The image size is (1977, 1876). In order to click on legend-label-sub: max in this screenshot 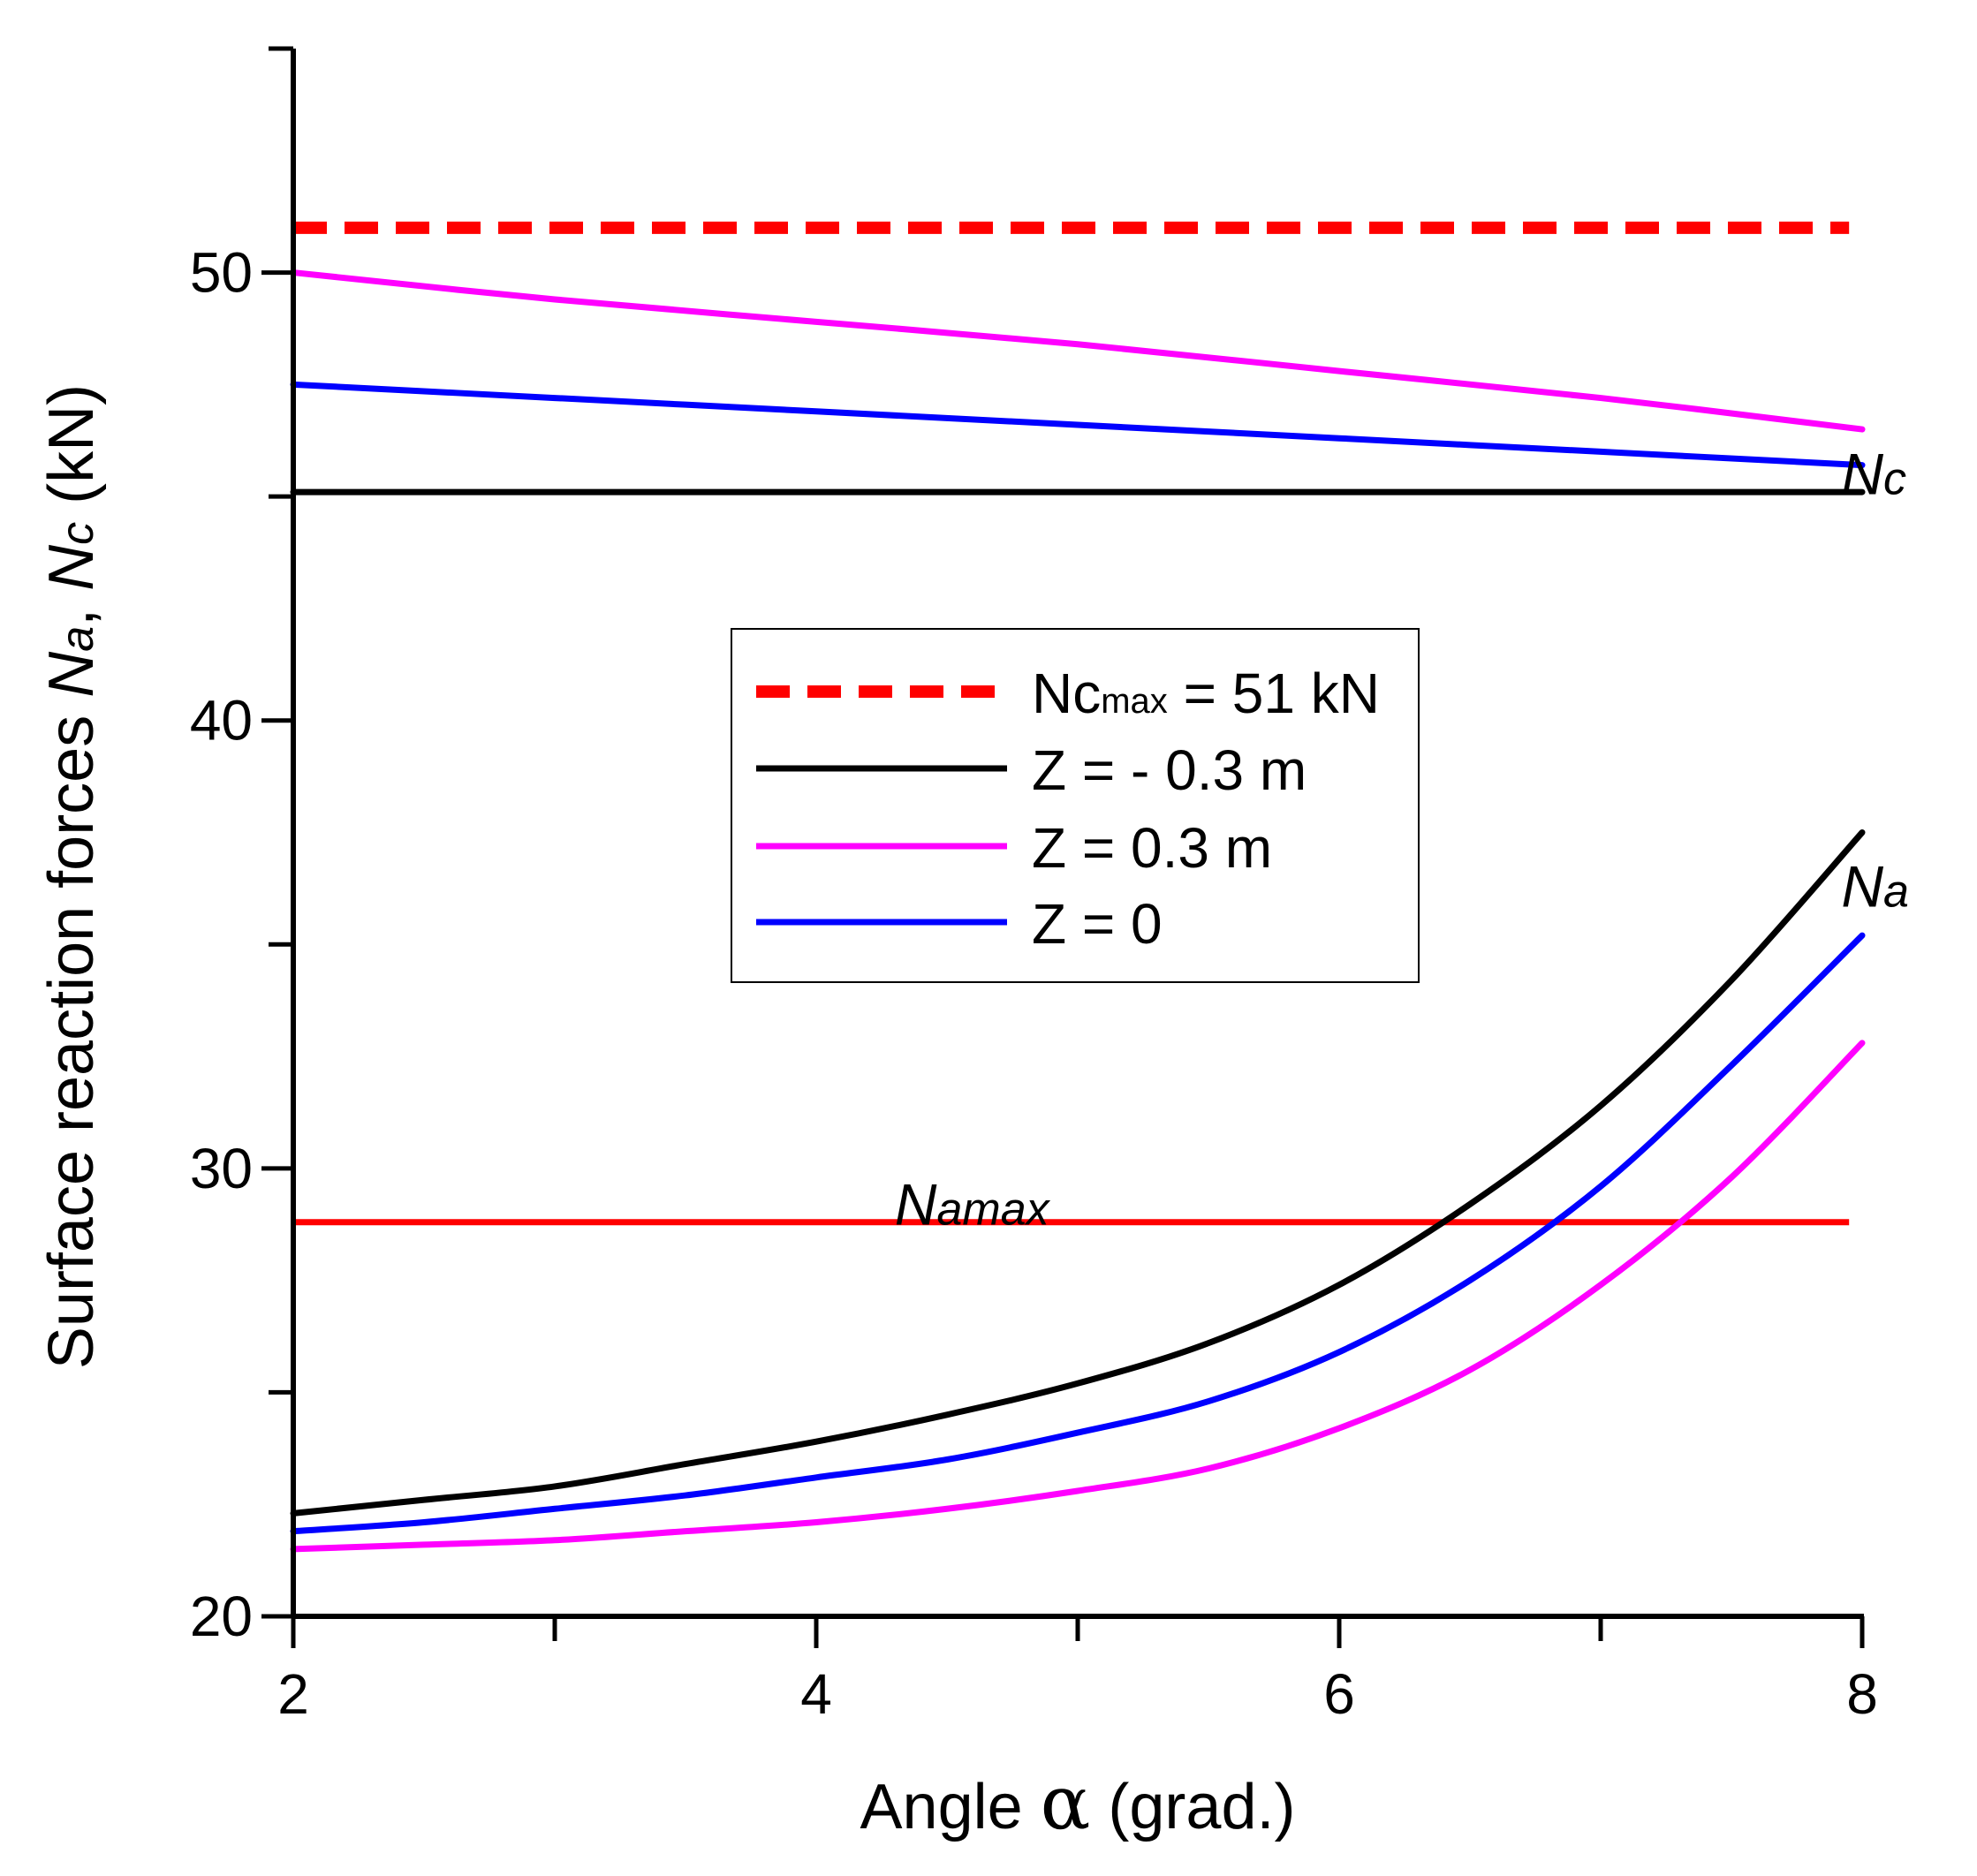, I will do `click(1135, 701)`.